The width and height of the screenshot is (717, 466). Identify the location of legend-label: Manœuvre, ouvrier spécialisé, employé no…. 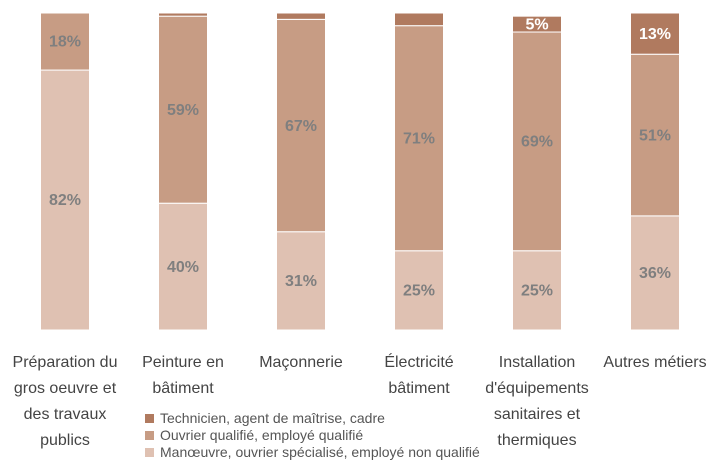
(320, 452).